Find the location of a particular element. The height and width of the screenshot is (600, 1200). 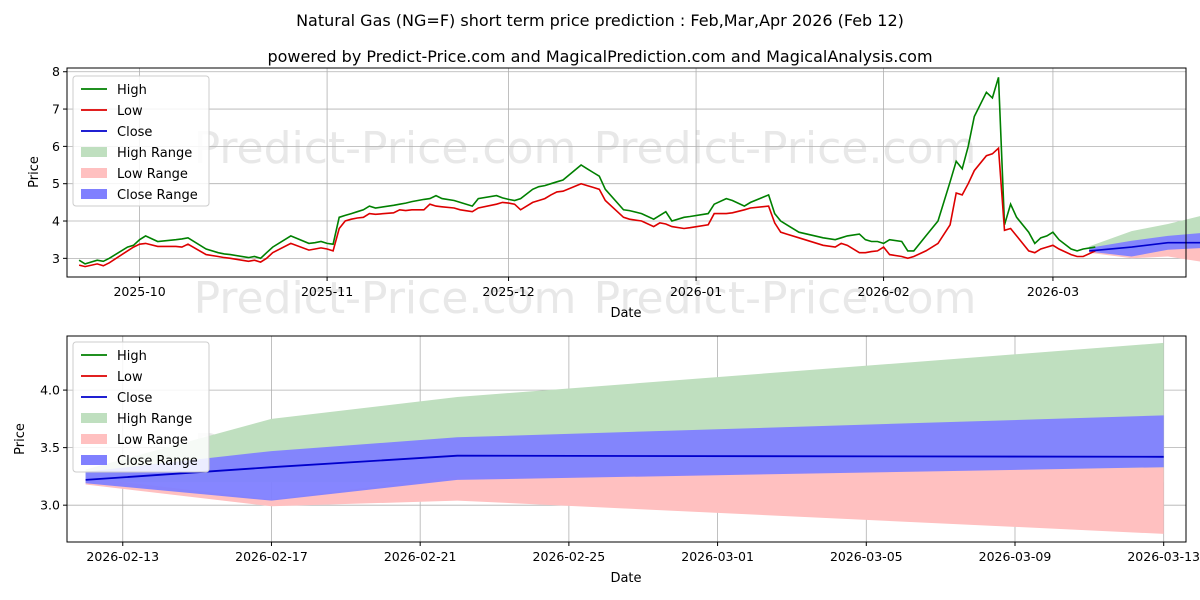

close-range-band is located at coordinates (624, 458).